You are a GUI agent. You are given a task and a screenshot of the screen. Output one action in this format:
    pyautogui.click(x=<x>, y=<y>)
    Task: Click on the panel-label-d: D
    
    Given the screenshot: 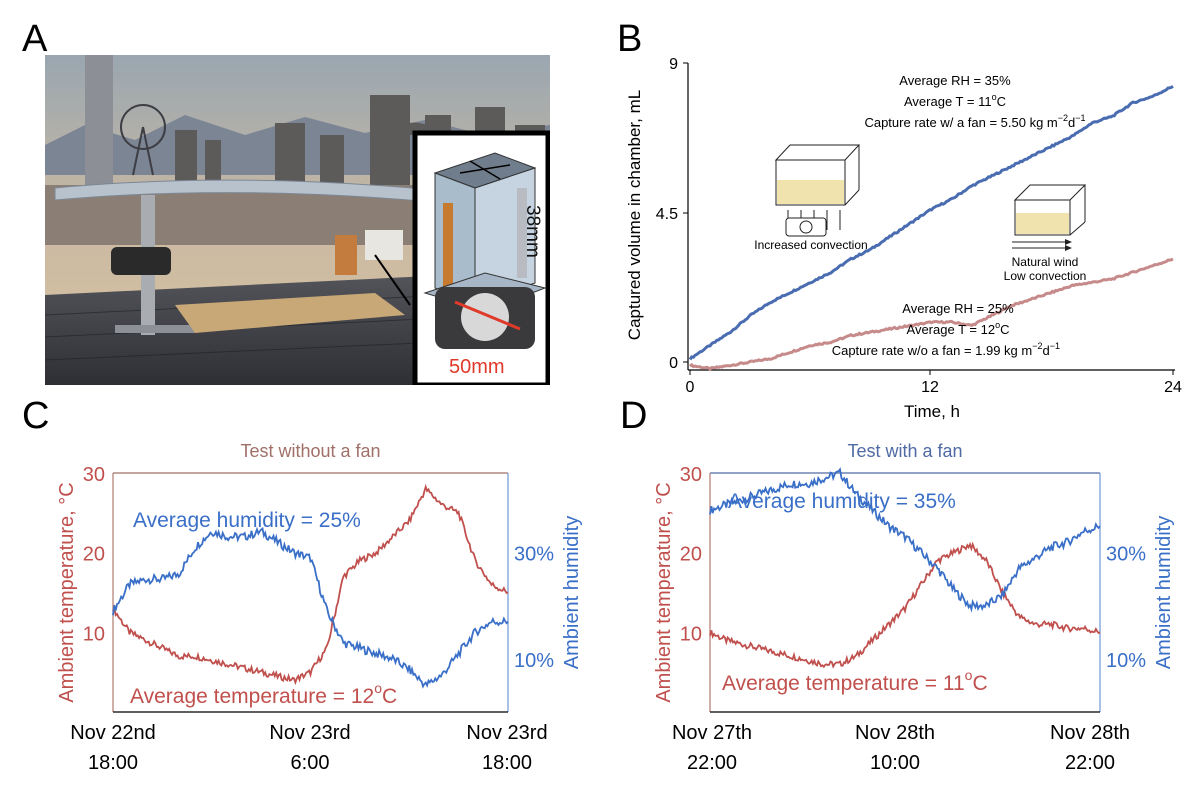 What is the action you would take?
    pyautogui.click(x=634, y=416)
    